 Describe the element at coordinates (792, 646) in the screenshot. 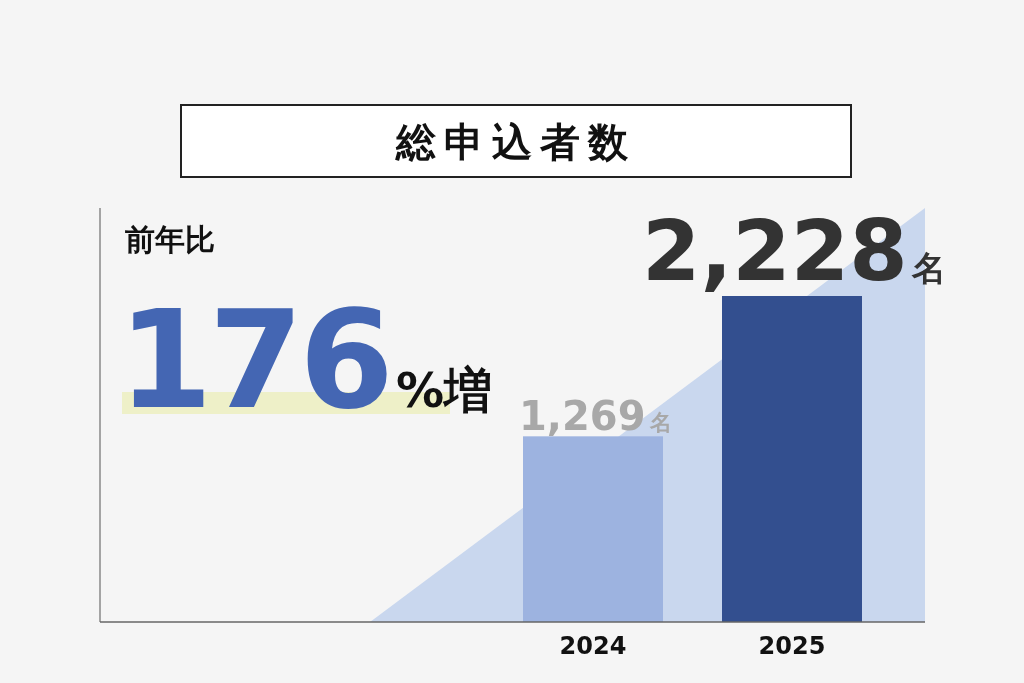

I see `x-tick-label: 2025` at that location.